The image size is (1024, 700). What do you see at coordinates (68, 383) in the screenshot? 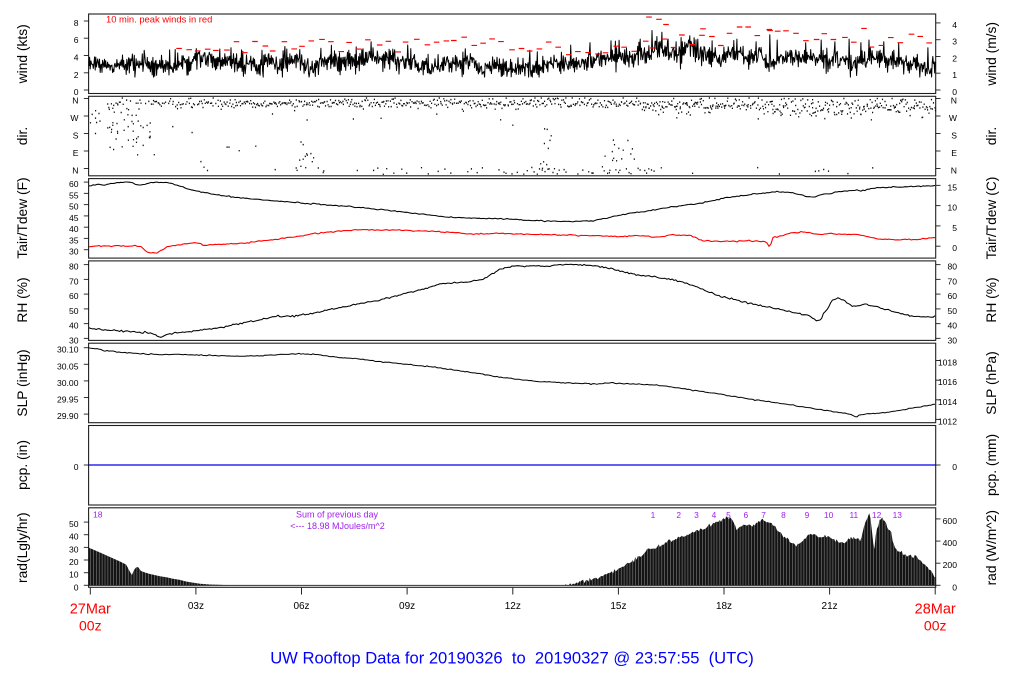
I see `svg-text: 30.00` at bounding box center [68, 383].